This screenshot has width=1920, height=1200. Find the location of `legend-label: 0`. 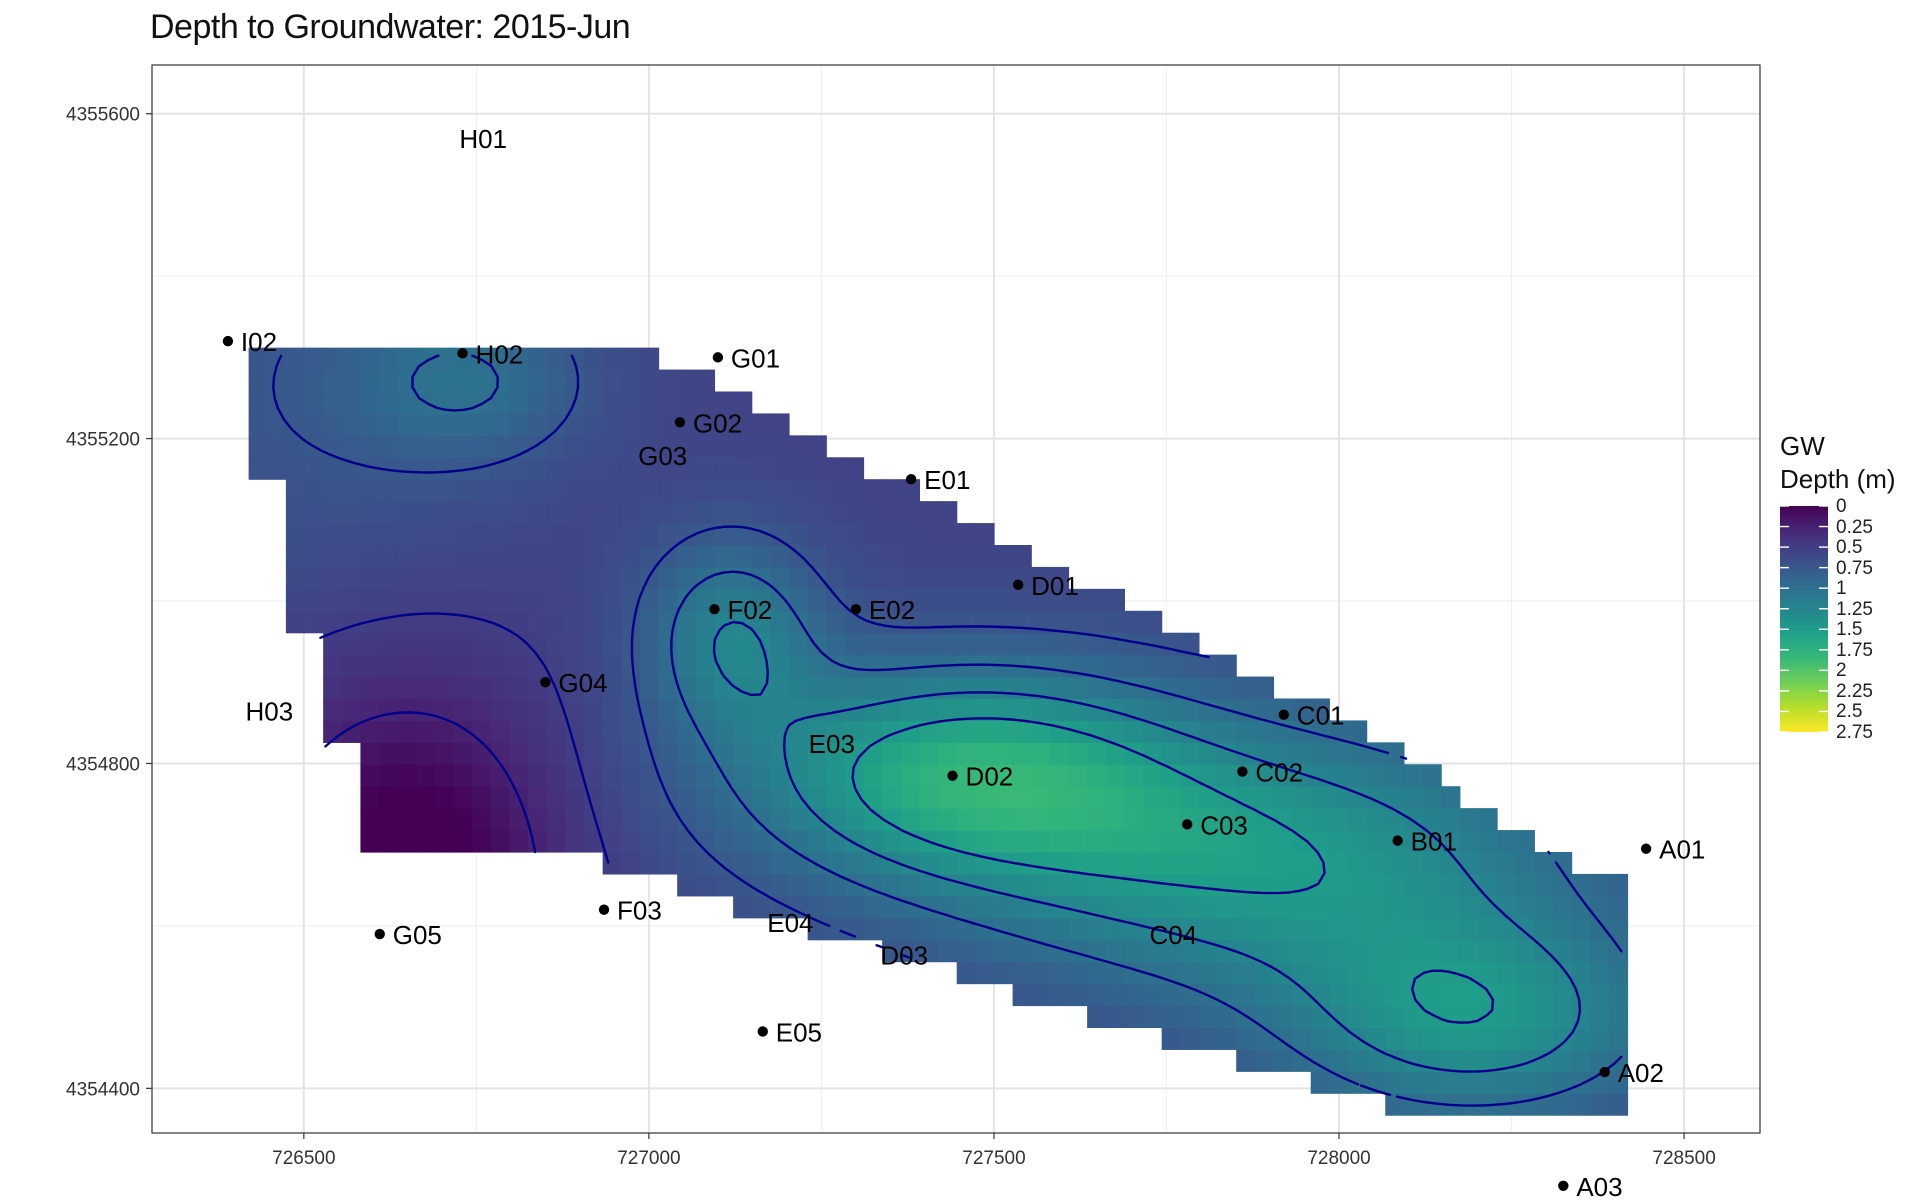

legend-label: 0 is located at coordinates (1841, 506).